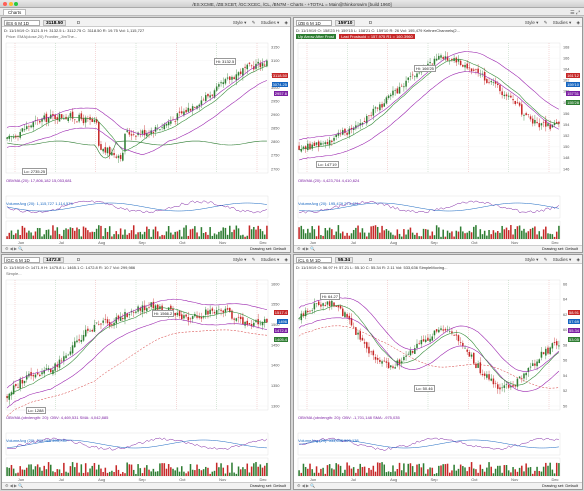  What do you see at coordinates (5, 3) in the screenshot?
I see `close-icon` at bounding box center [5, 3].